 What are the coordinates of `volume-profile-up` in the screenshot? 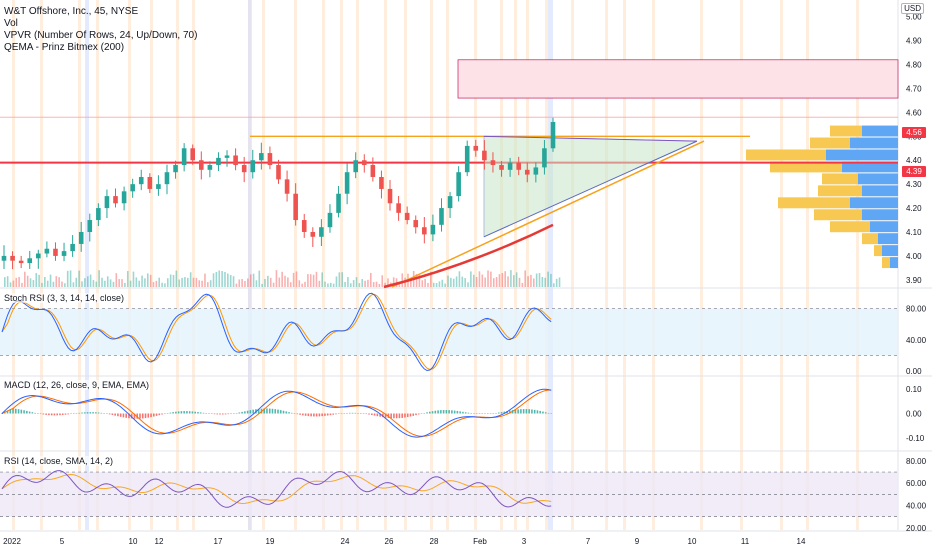 It's located at (884, 227).